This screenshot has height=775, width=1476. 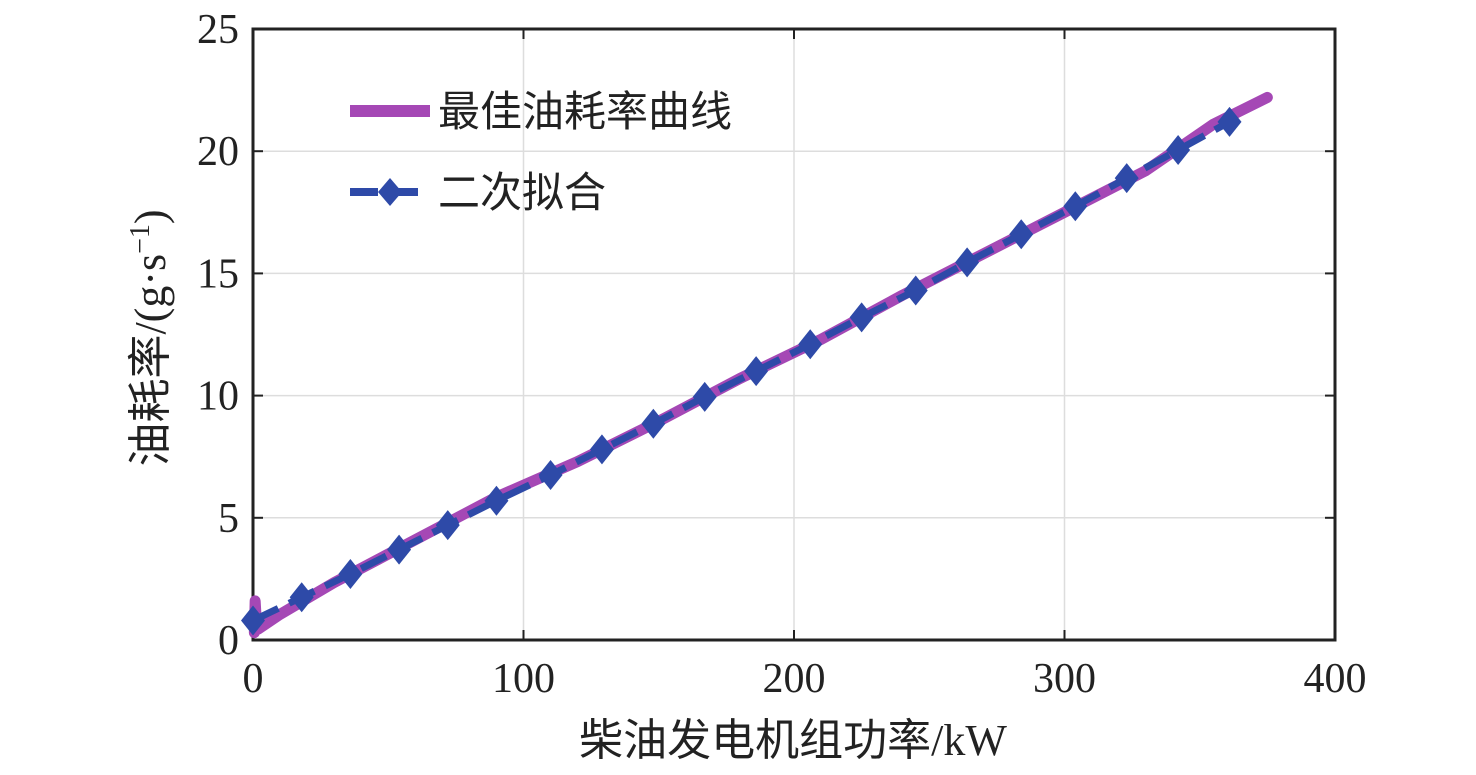 I want to click on legend: 最佳油耗率曲线 二次拟合, so click(x=541, y=153).